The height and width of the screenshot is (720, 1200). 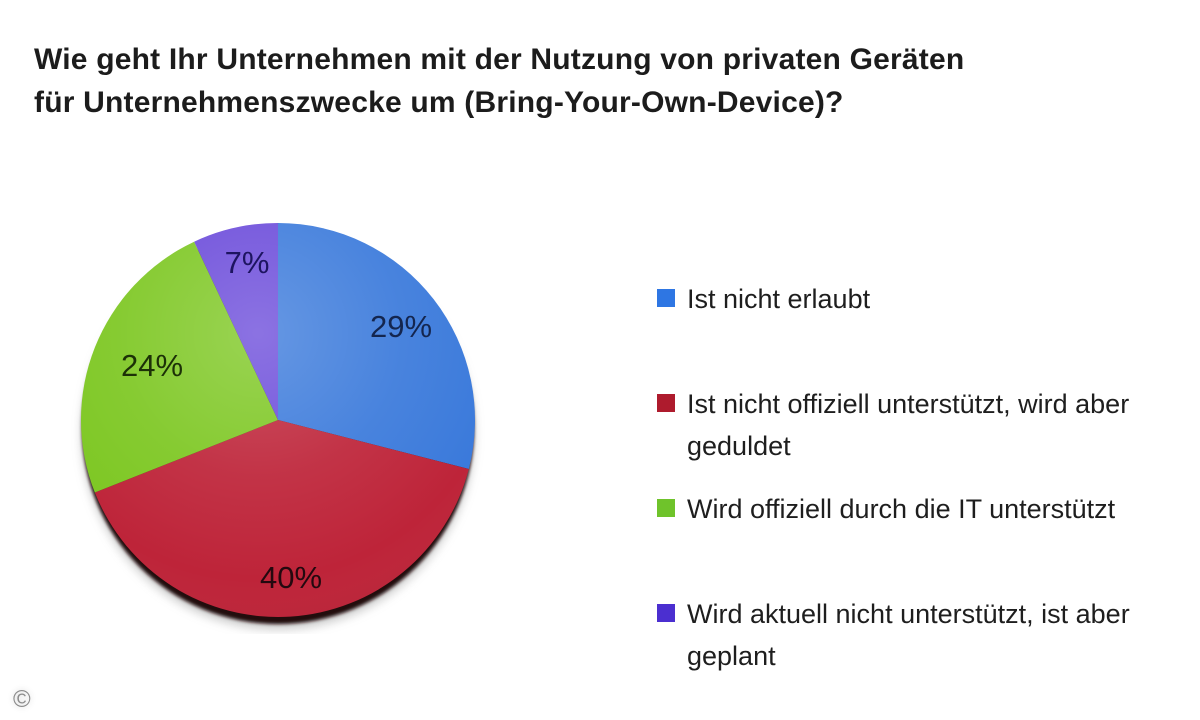 I want to click on legend-swatch-blue, so click(x=666, y=298).